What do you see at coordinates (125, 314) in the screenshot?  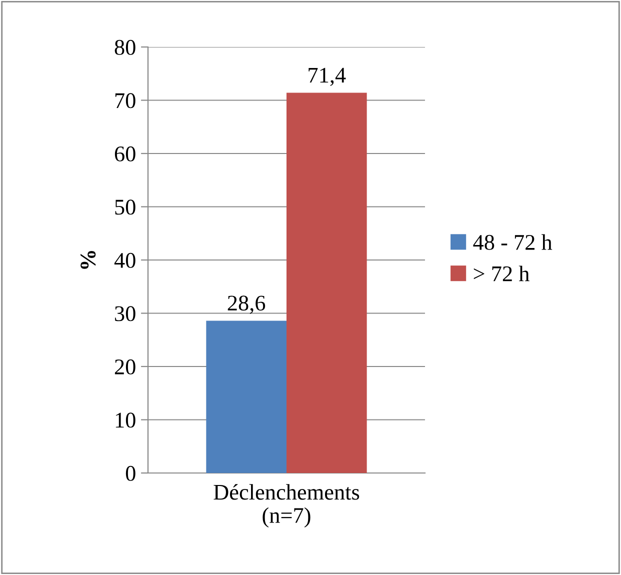 I see `y-tick-label: 30` at bounding box center [125, 314].